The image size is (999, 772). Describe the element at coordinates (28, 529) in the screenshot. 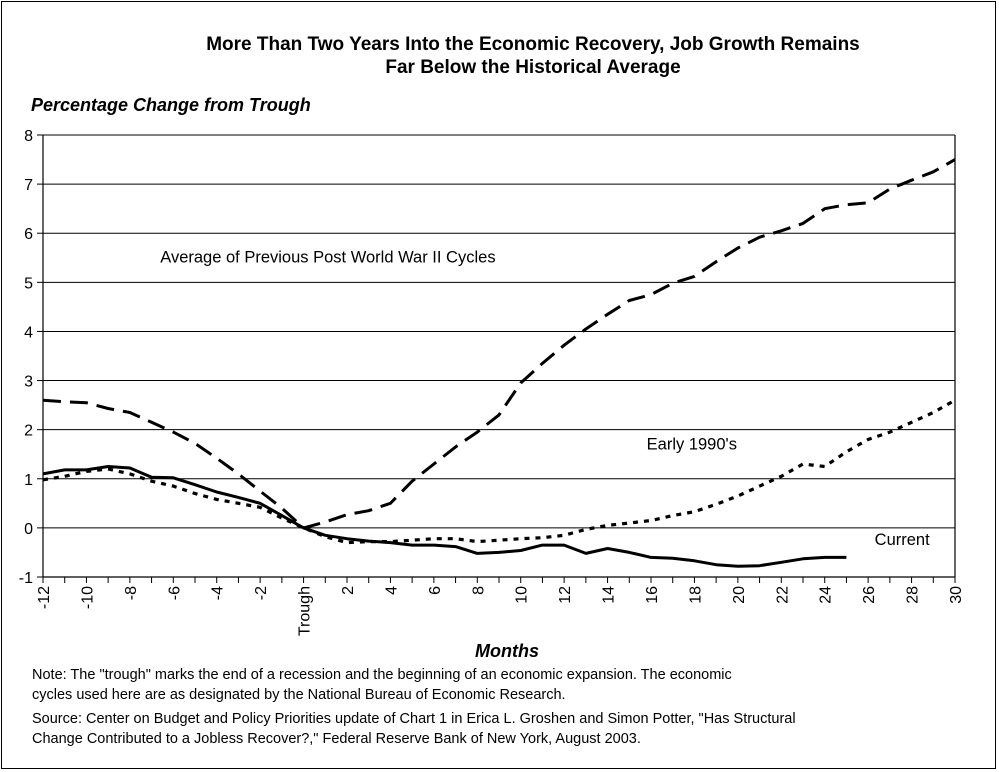

I see `y-tick-label: 0` at that location.